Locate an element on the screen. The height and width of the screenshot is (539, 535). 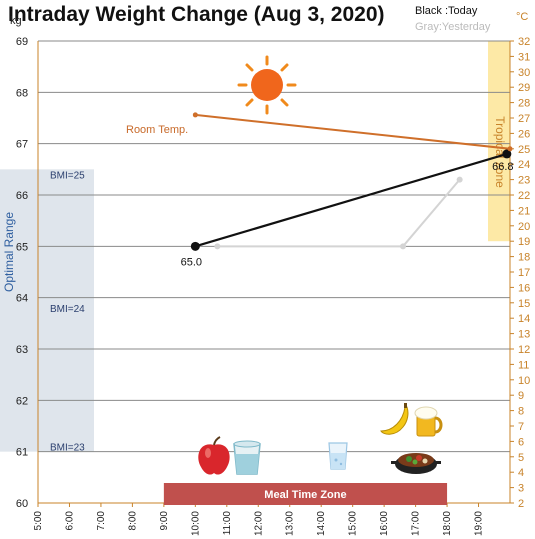
series-line-room-temp- is located at coordinates (353, 131).